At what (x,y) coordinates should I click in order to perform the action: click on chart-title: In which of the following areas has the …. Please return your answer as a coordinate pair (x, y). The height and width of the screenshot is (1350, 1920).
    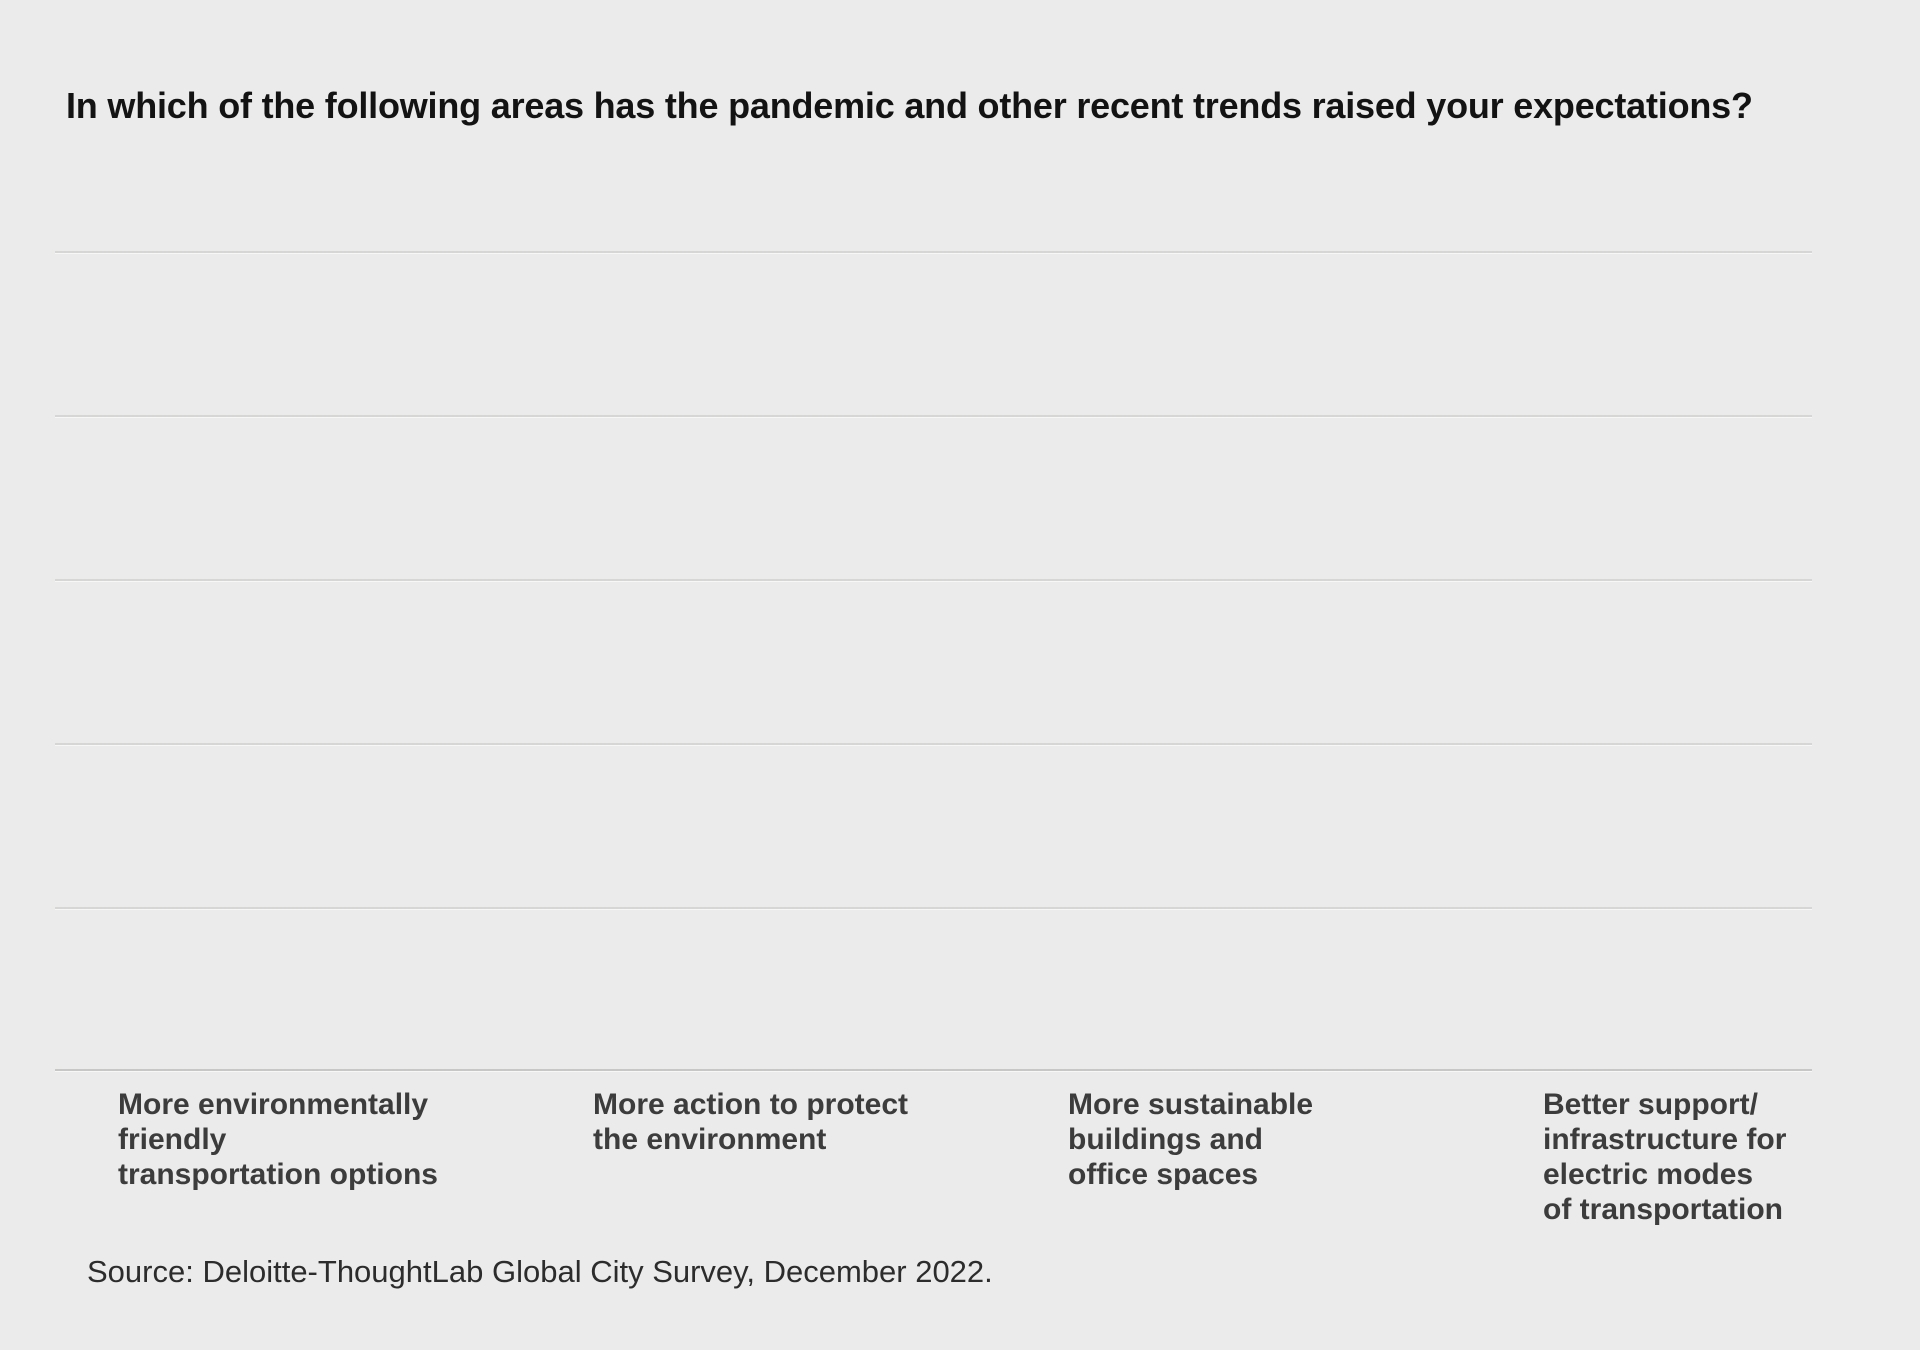
    Looking at the image, I should click on (909, 105).